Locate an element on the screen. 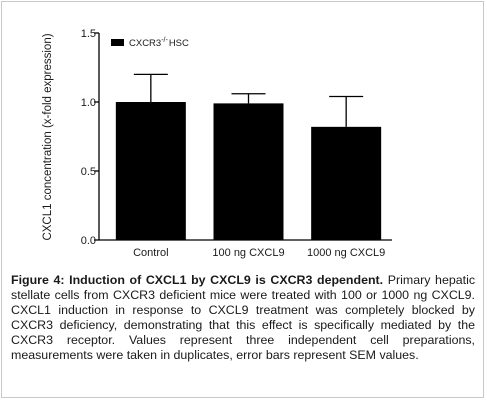  legend-label-suffix: HSC is located at coordinates (179, 43).